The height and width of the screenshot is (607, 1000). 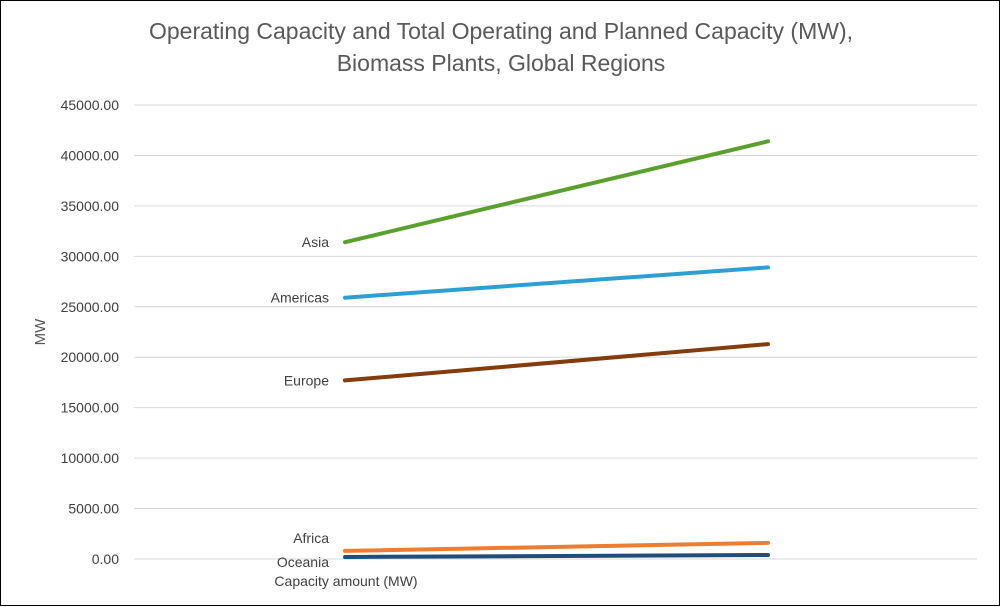 What do you see at coordinates (90, 357) in the screenshot?
I see `y-tick-label: 20000.00` at bounding box center [90, 357].